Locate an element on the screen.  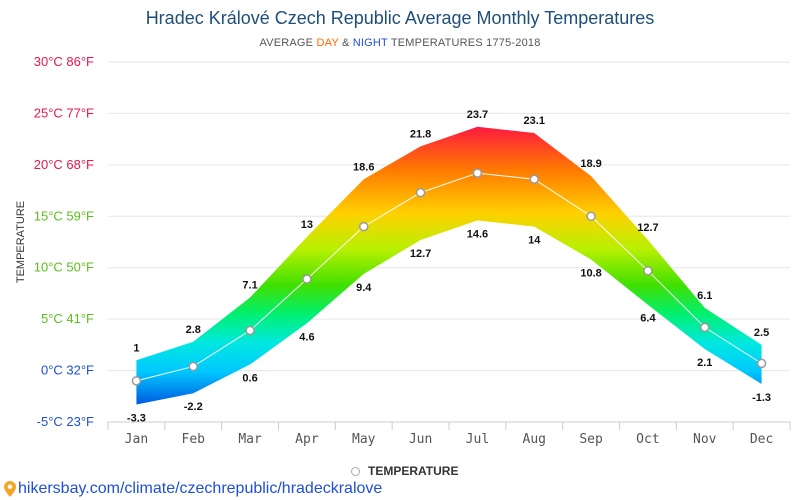
y-tick-label: 20°C 68°F is located at coordinates (64, 164).